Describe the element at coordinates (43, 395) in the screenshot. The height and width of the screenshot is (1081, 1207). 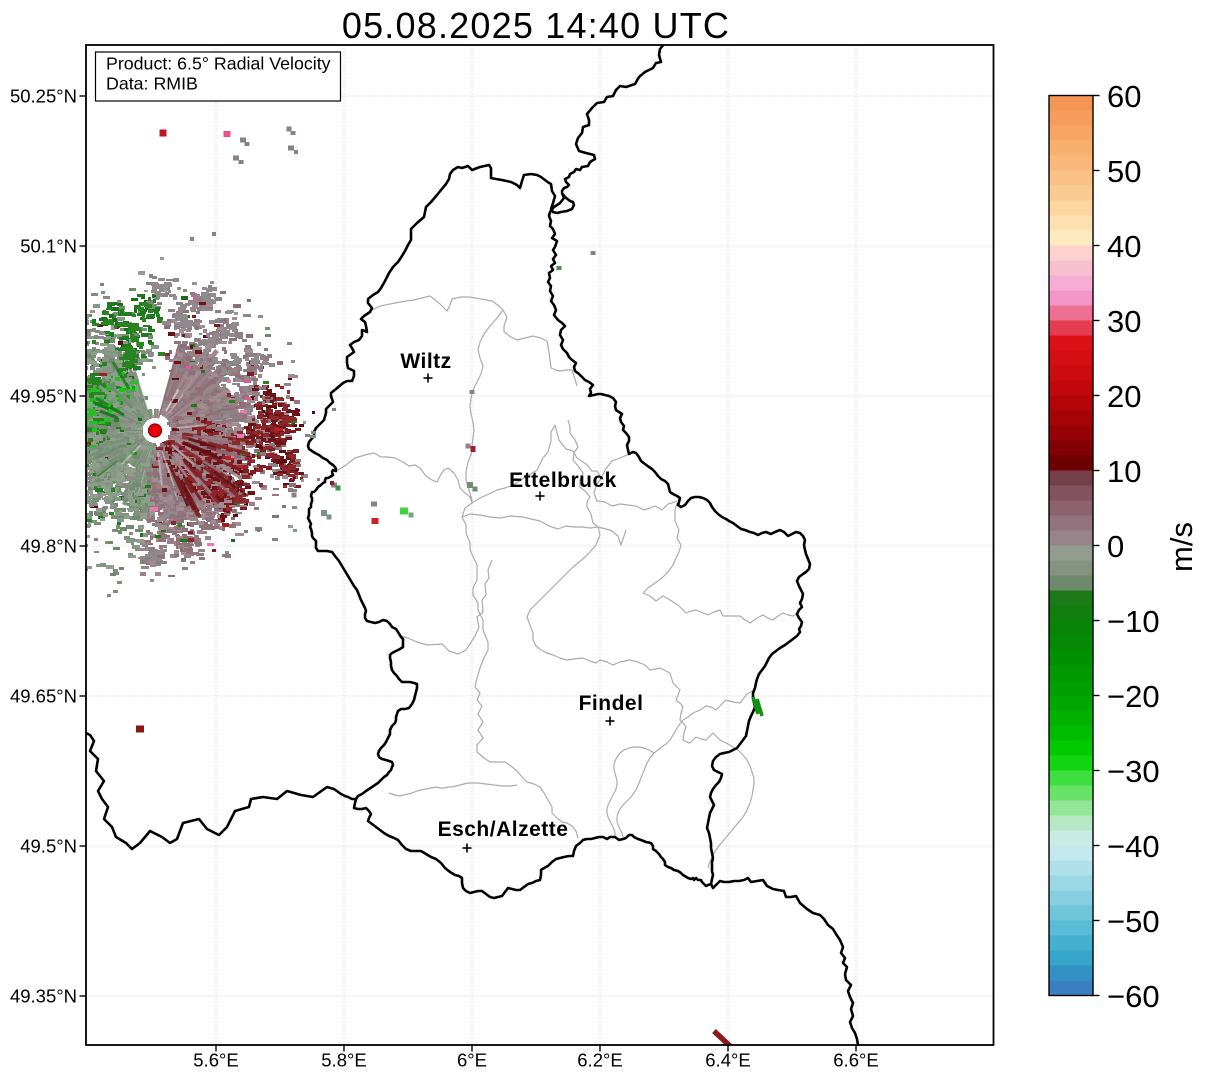
I see `svg-text: 49.95°N` at that location.